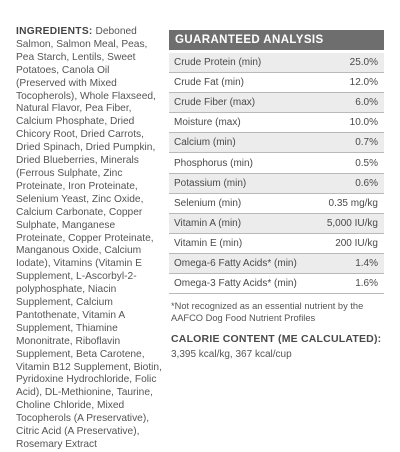 The image size is (400, 452). What do you see at coordinates (363, 63) in the screenshot?
I see `nutrient-value: 25.0%` at bounding box center [363, 63].